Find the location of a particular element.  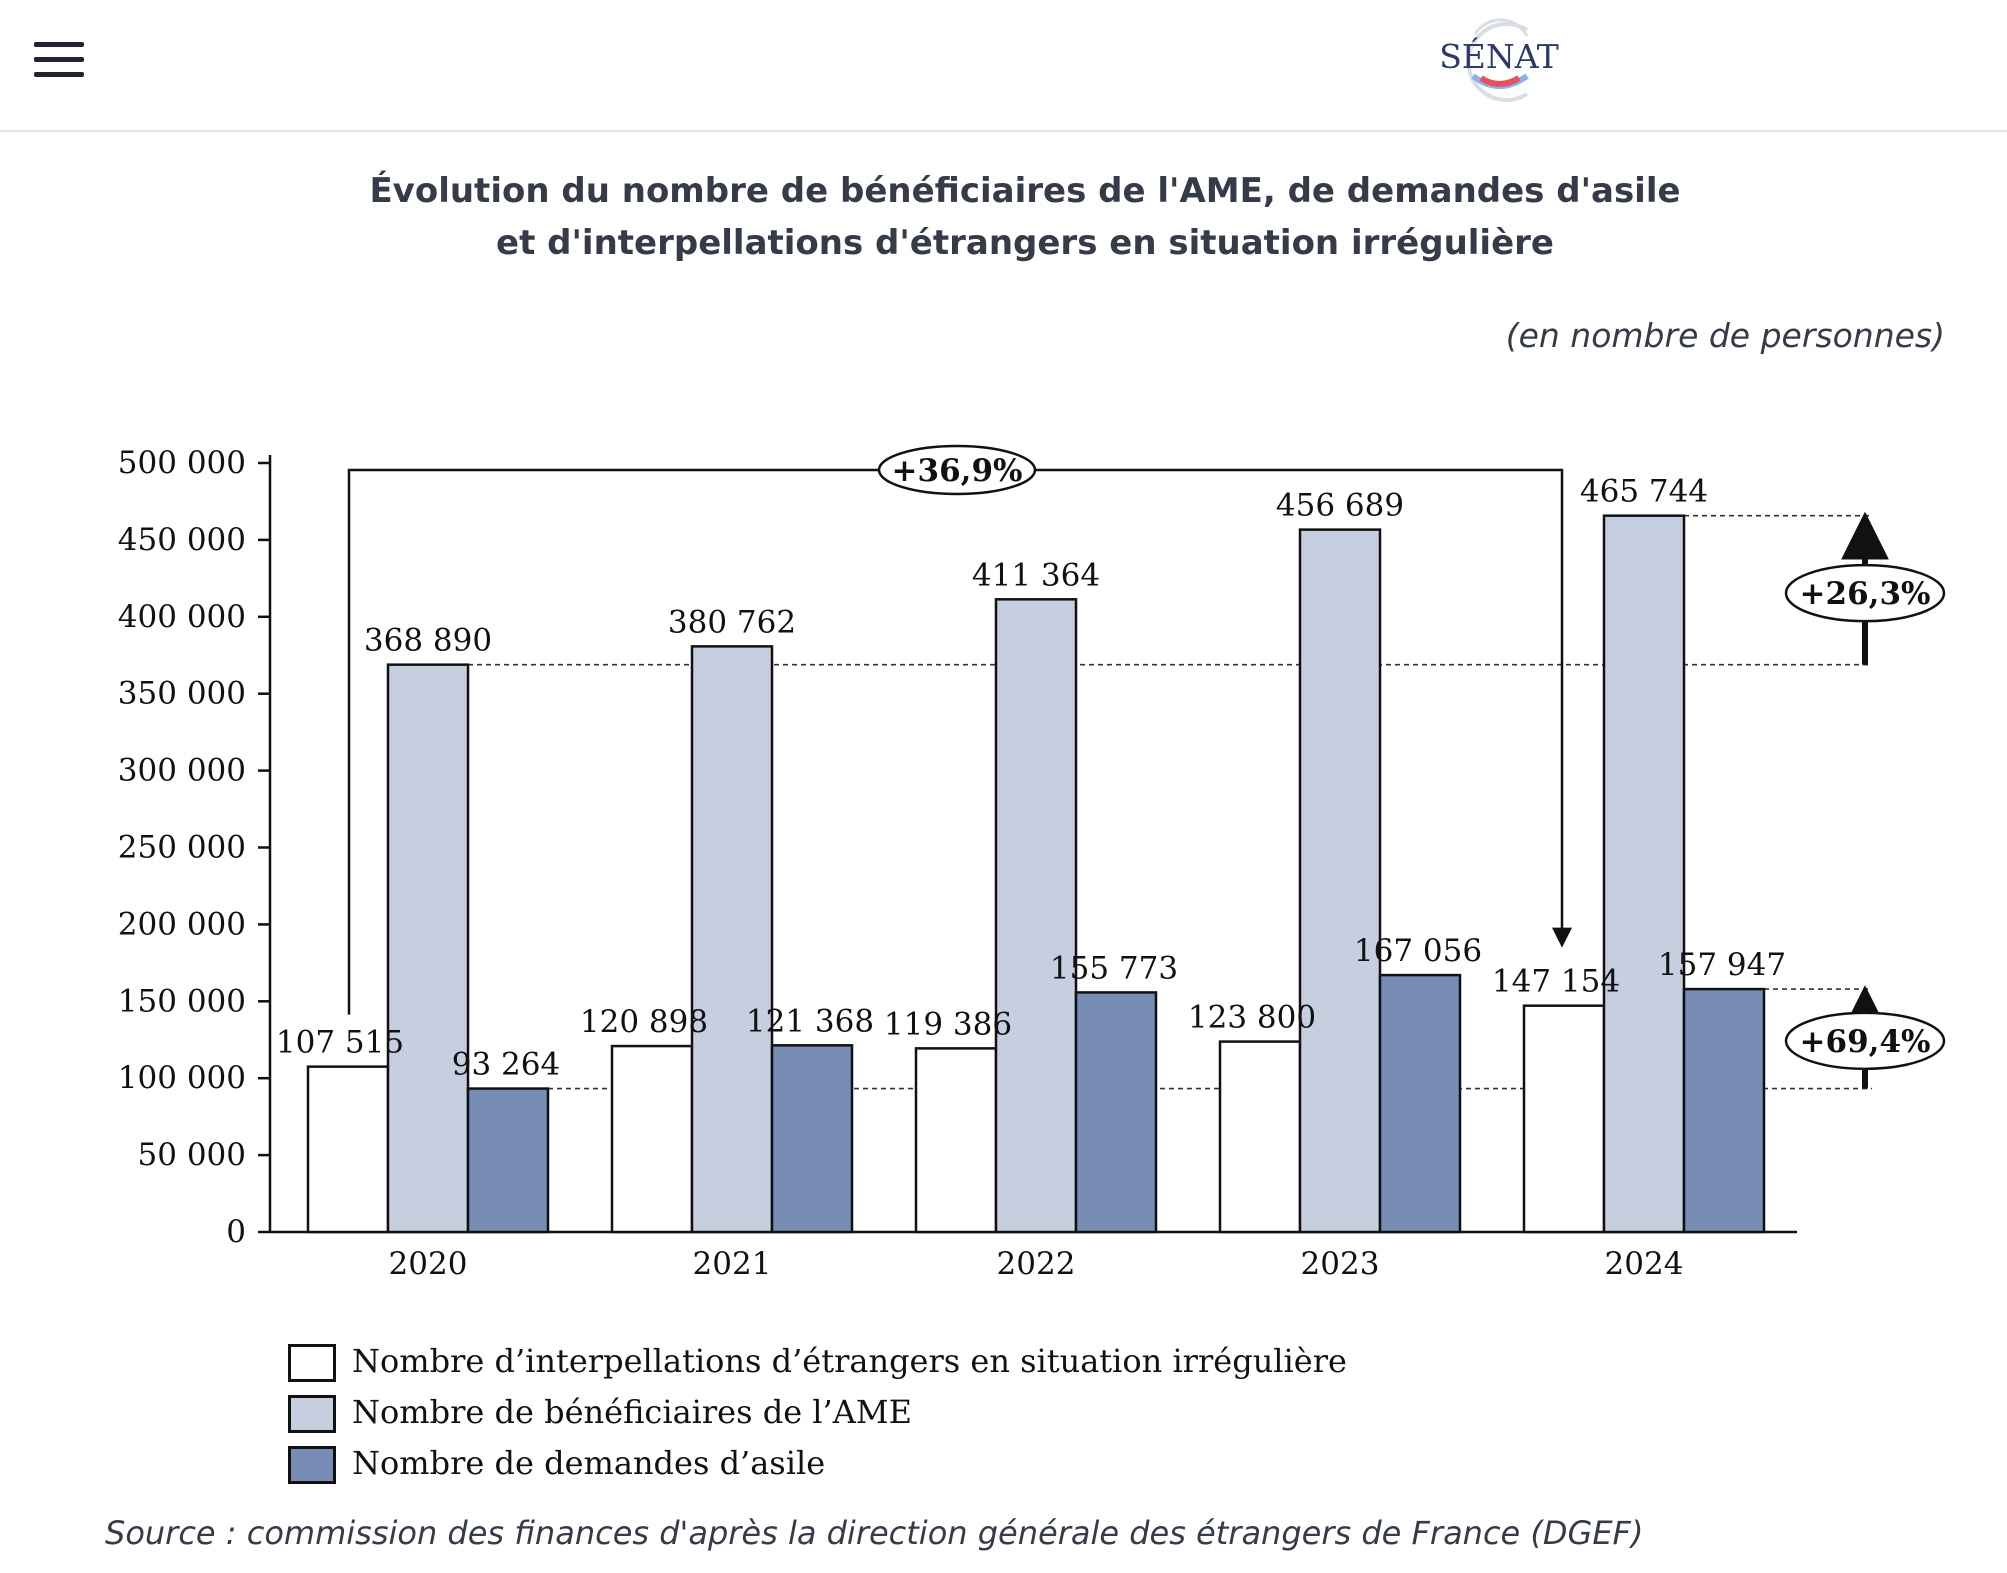

growth-badge-asile-ellipse is located at coordinates (1865, 1041).